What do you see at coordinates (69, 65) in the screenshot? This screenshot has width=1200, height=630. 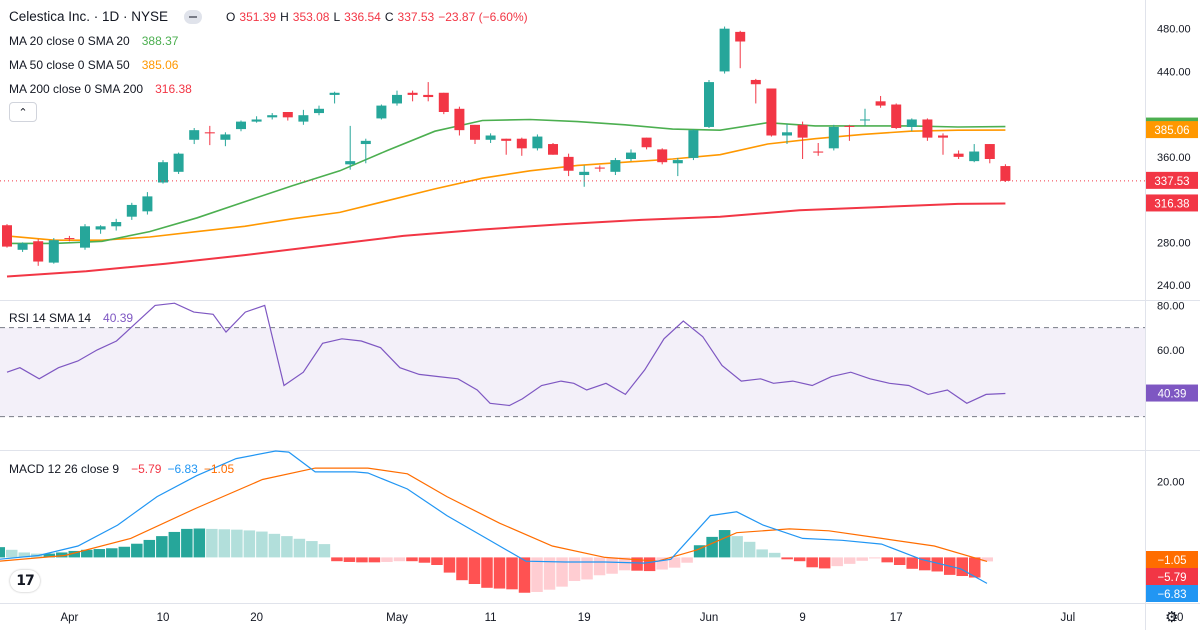 I see `ma50-label: MA 50 close 0 SMA 50` at bounding box center [69, 65].